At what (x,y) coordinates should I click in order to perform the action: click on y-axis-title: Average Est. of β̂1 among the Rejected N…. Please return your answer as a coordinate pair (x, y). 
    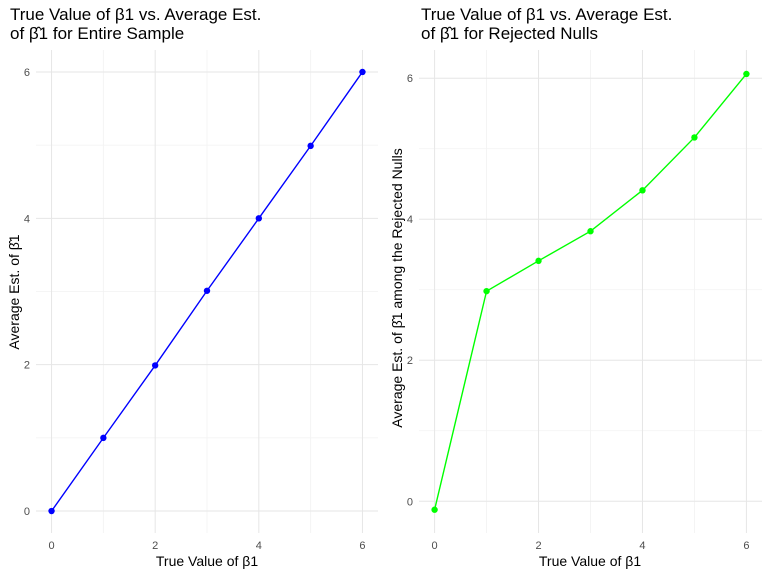
    Looking at the image, I should click on (397, 287).